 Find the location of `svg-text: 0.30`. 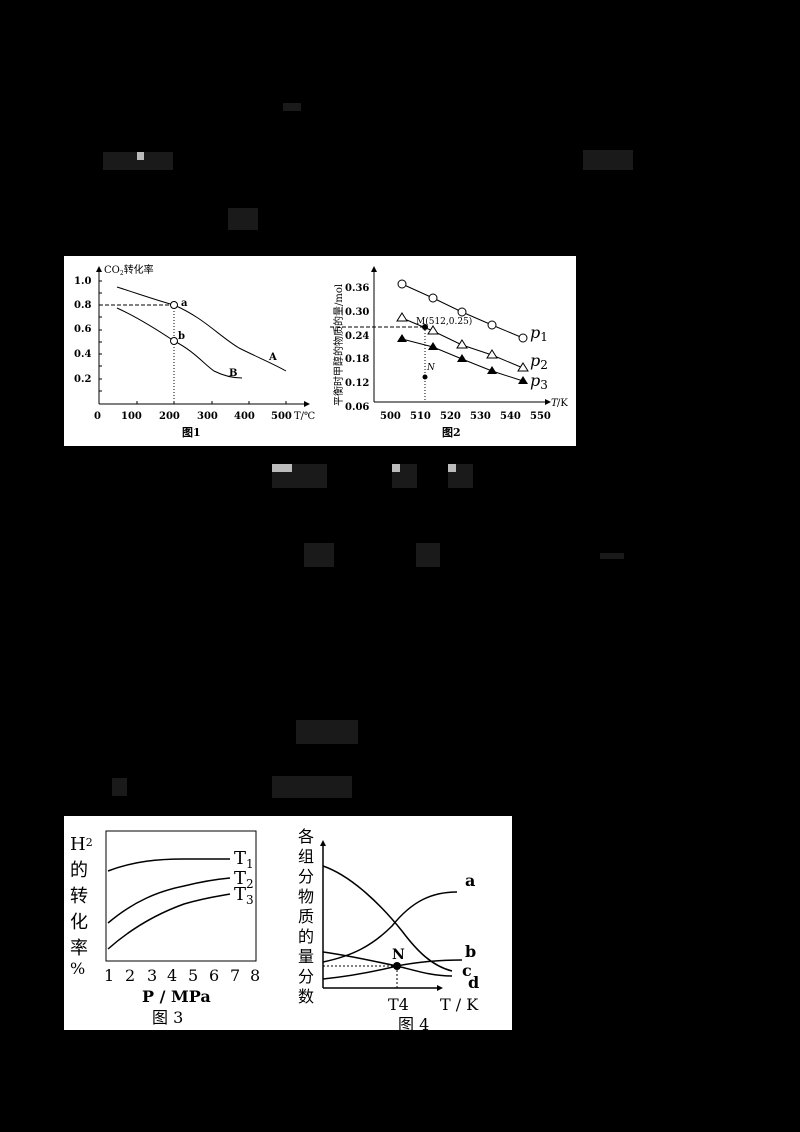

svg-text: 0.30 is located at coordinates (357, 312).